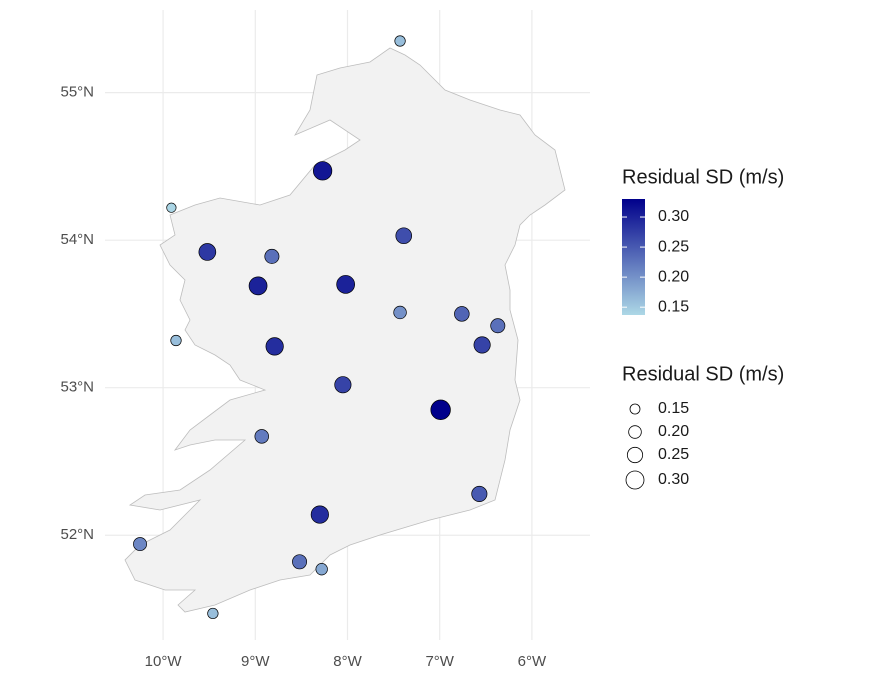  Describe the element at coordinates (673, 276) in the screenshot. I see `color-legend-label: 0.20` at that location.